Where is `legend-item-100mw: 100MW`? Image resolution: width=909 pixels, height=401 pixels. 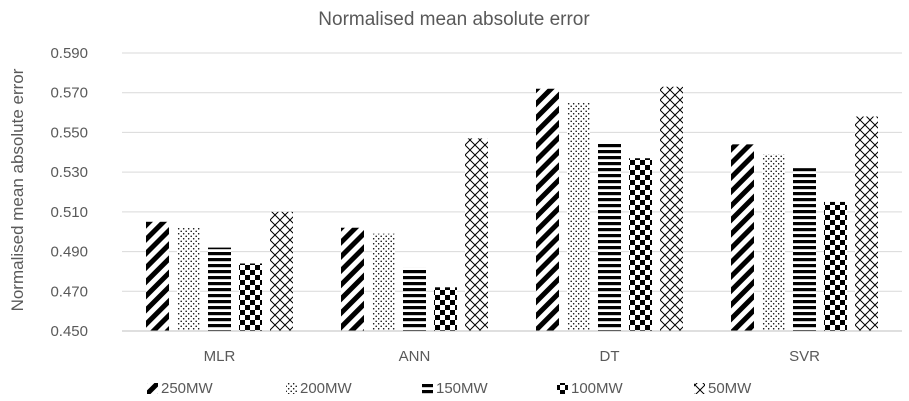
legend-item-100mw: 100MW is located at coordinates (590, 388).